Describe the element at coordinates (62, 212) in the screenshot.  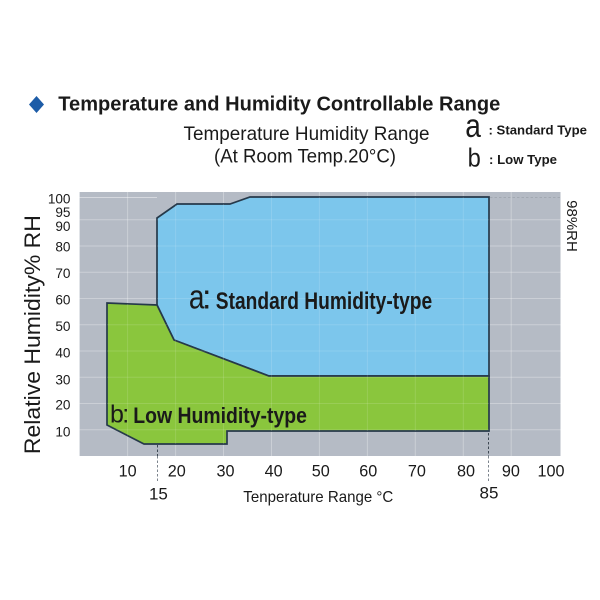
I see `svg-text: 95` at that location.